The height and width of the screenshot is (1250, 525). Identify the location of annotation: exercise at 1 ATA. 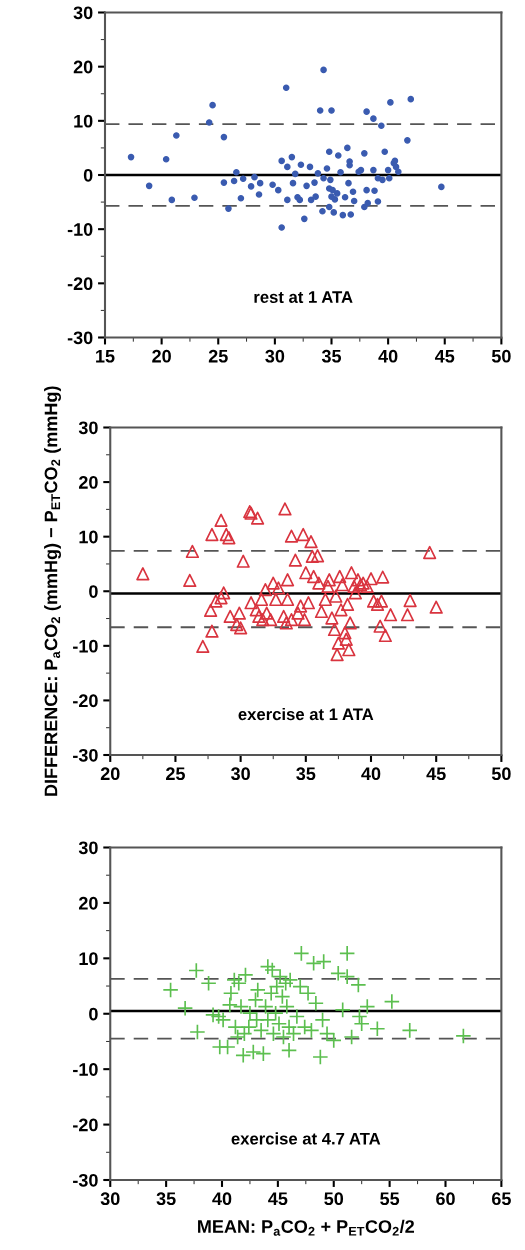
(306, 714).